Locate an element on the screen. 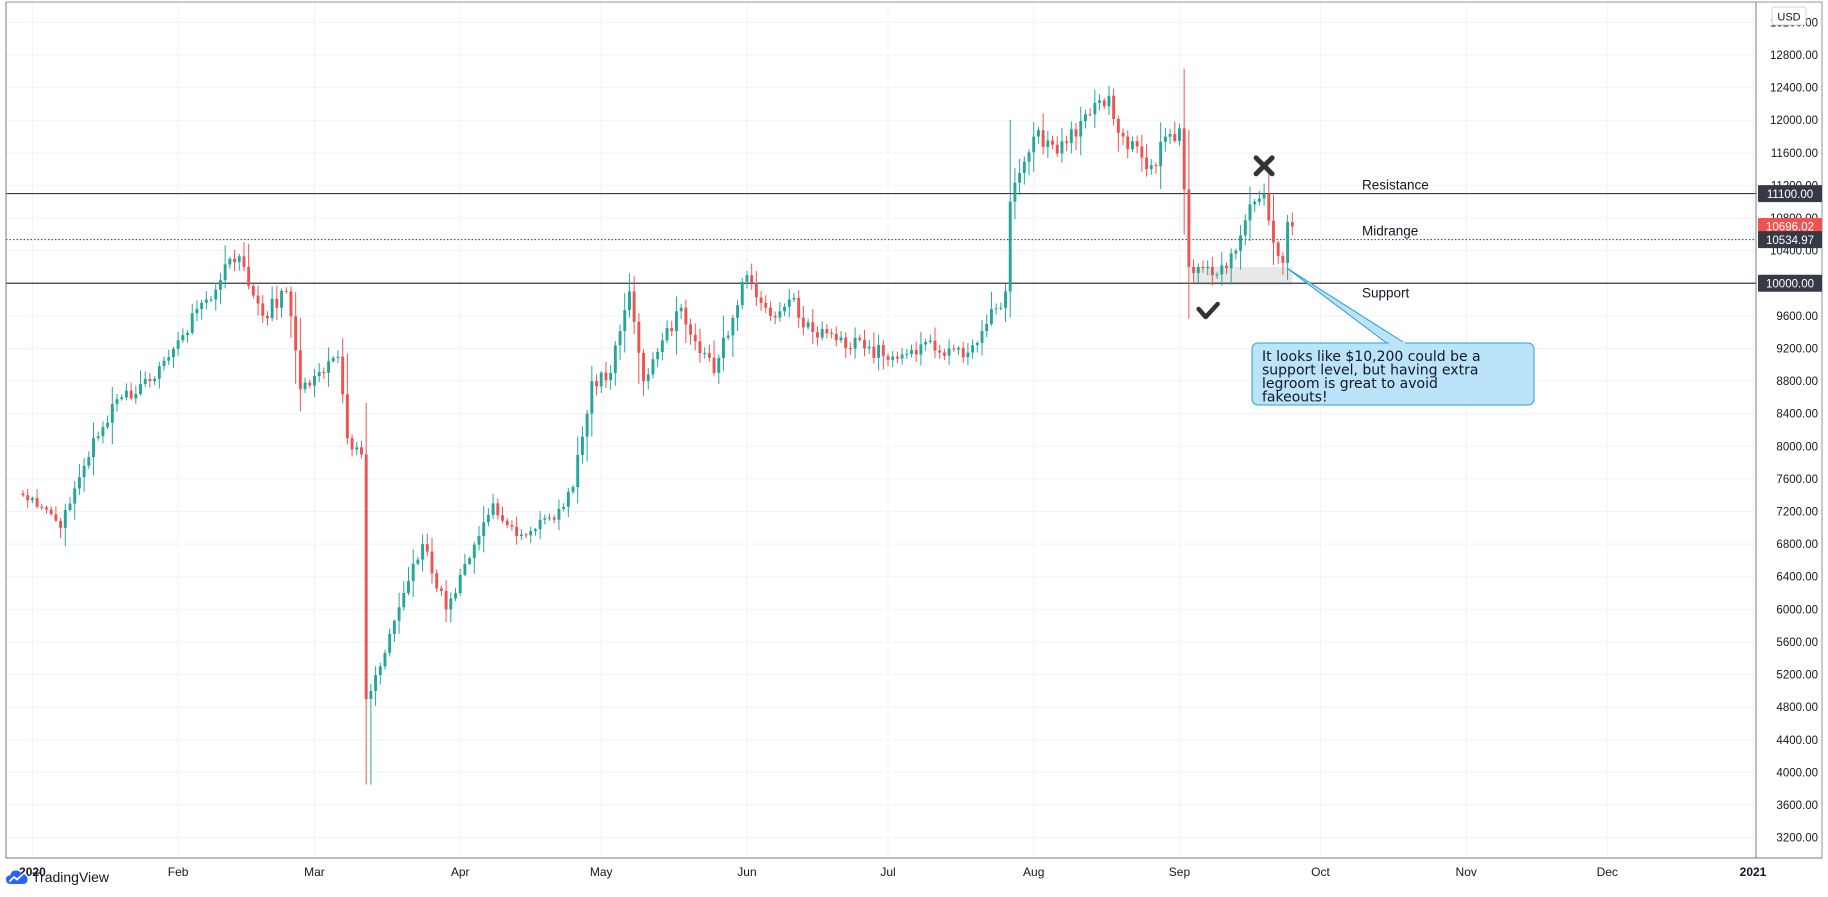  x-tick-label: Feb is located at coordinates (178, 872).